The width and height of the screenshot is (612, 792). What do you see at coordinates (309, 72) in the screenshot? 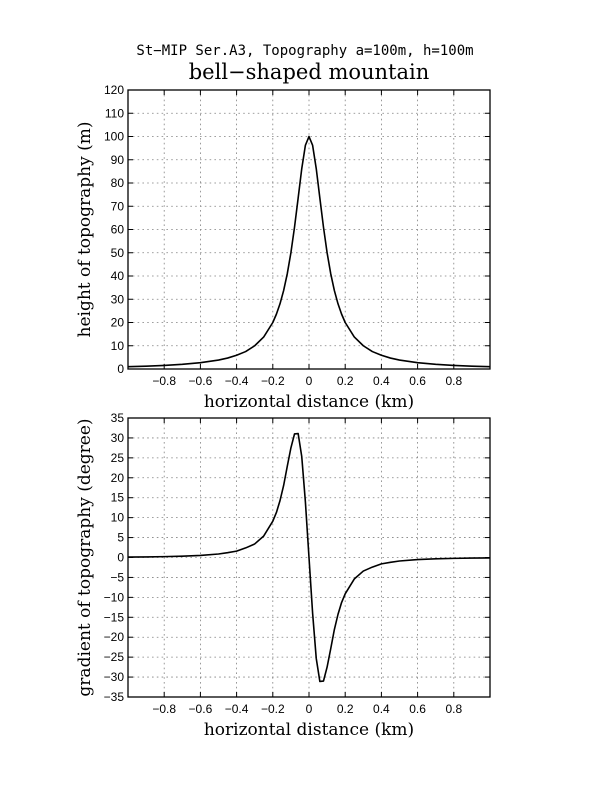
I see `chart-title: bell−shaped mountain` at bounding box center [309, 72].